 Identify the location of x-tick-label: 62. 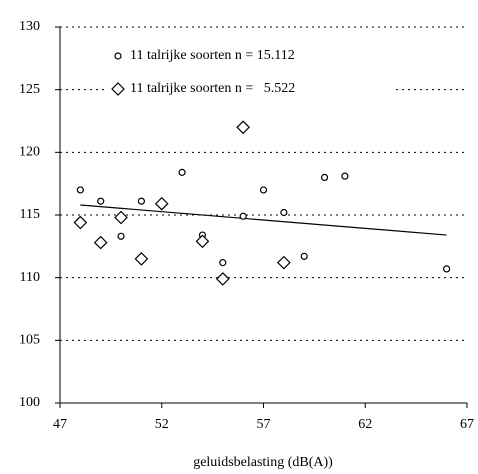
(365, 424).